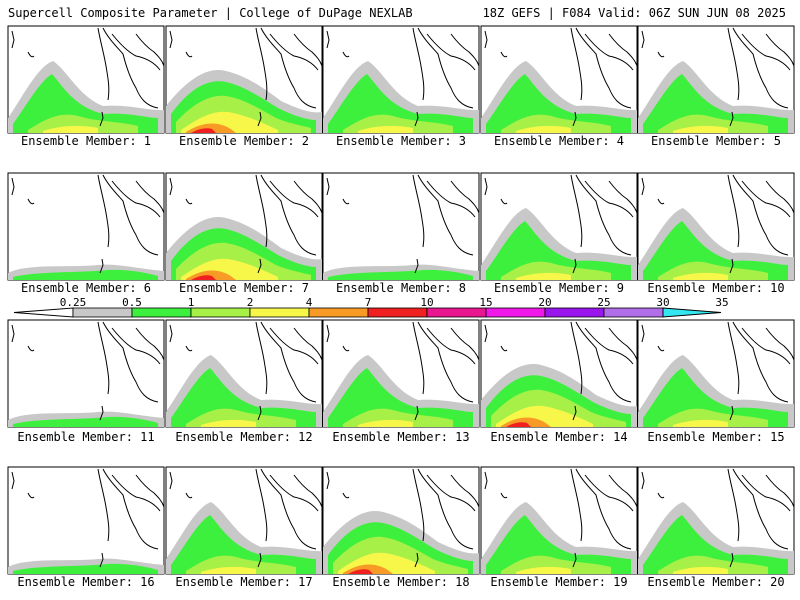 This screenshot has height=600, width=800. Describe the element at coordinates (86, 141) in the screenshot. I see `ensemble-member-label: Ensemble Member: 1` at that location.